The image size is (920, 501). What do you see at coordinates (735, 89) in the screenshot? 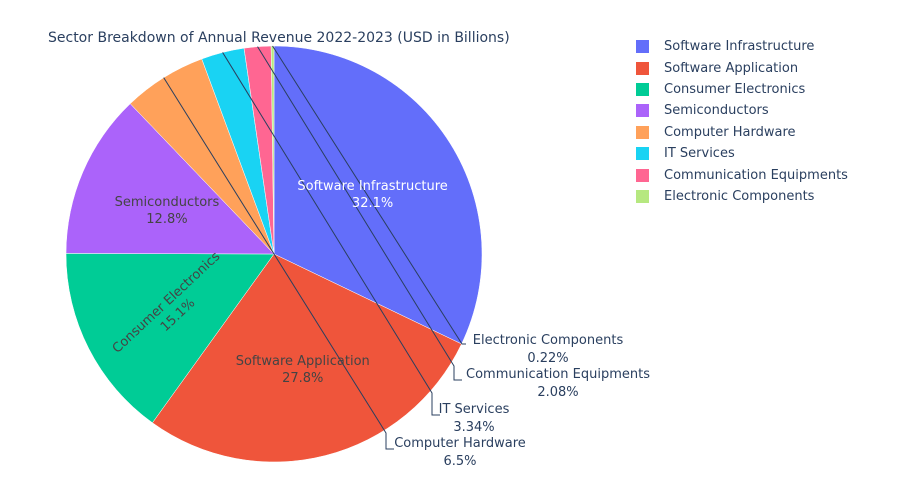
I see `legend-label: Consumer Electronics` at bounding box center [735, 89].